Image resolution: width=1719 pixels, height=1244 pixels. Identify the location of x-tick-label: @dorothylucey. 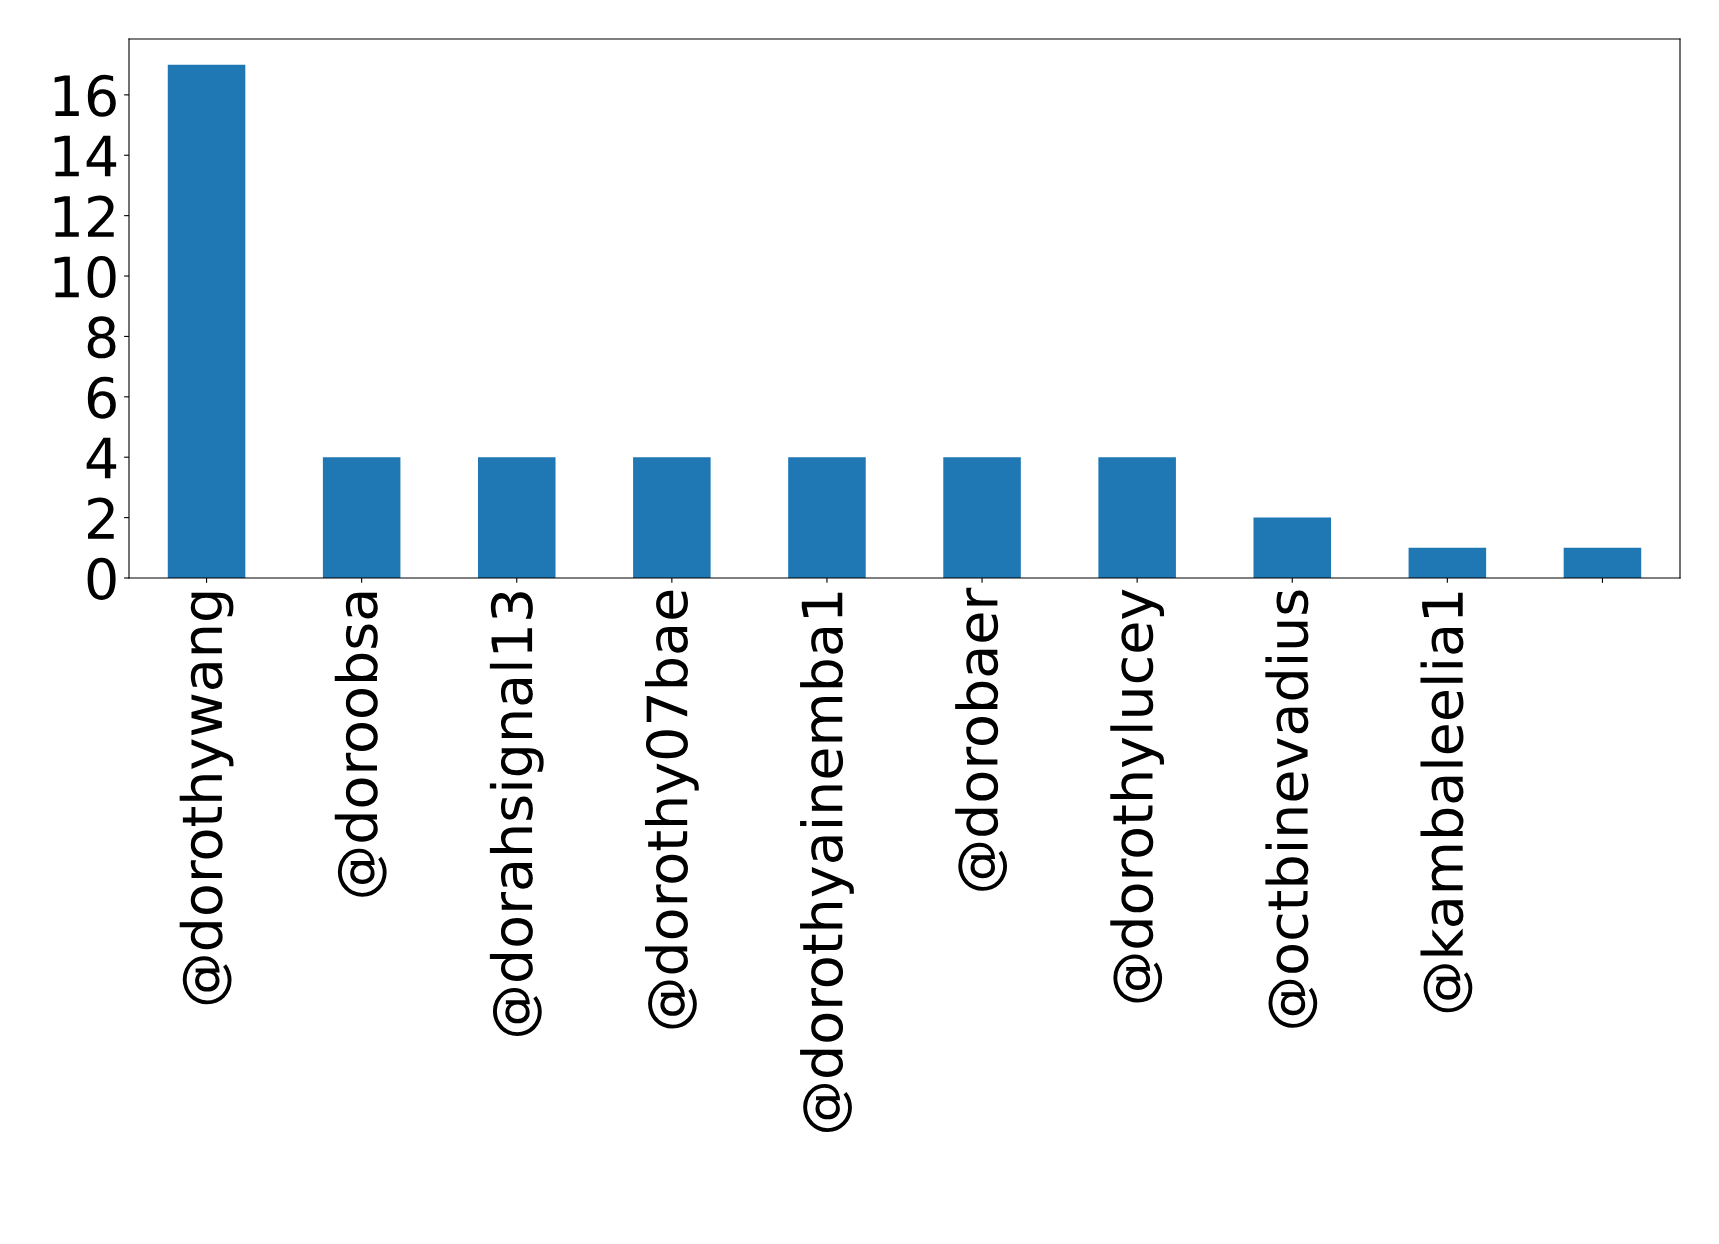
(1137, 796).